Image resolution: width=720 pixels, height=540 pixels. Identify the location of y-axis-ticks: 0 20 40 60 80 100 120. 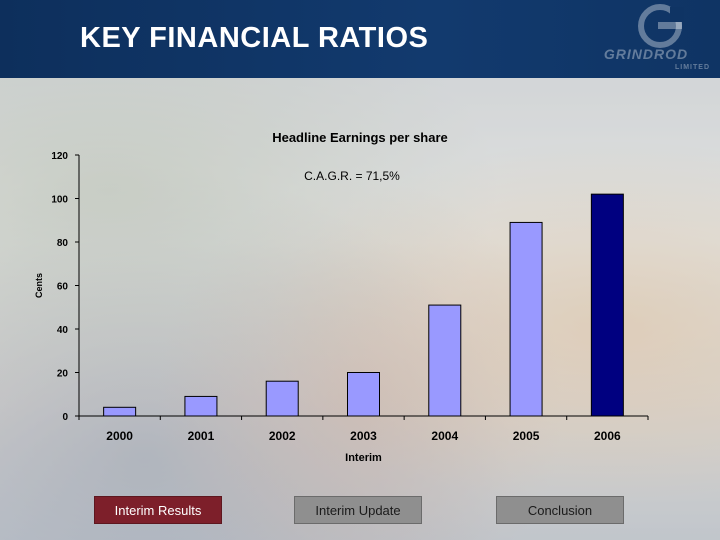
(65, 287).